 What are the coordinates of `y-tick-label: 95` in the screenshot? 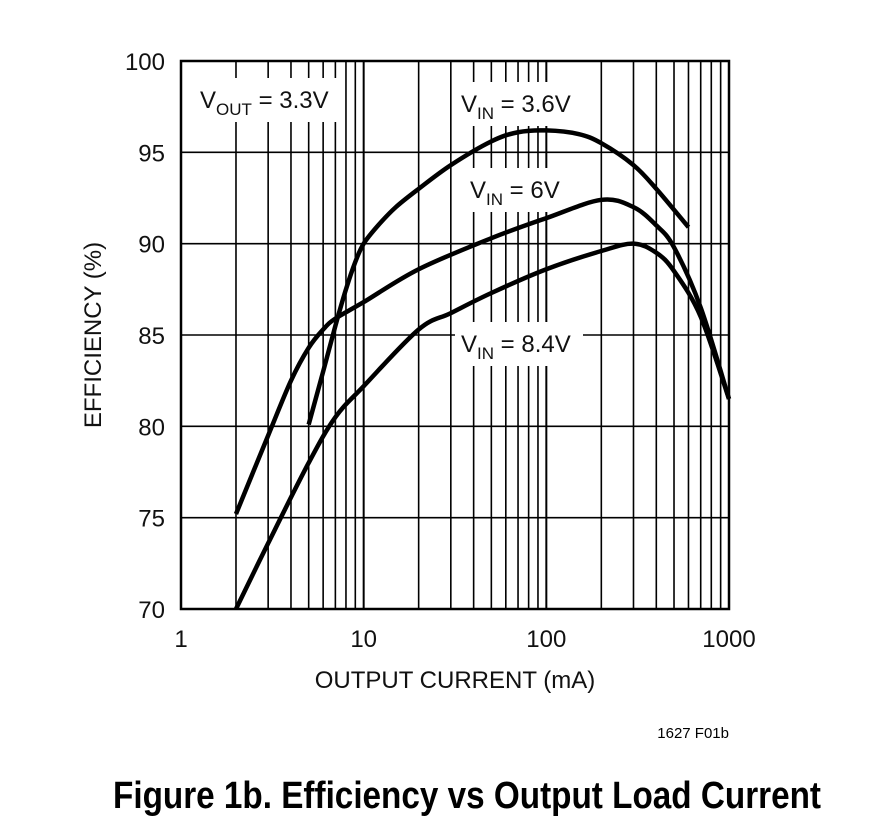 It's located at (151, 153).